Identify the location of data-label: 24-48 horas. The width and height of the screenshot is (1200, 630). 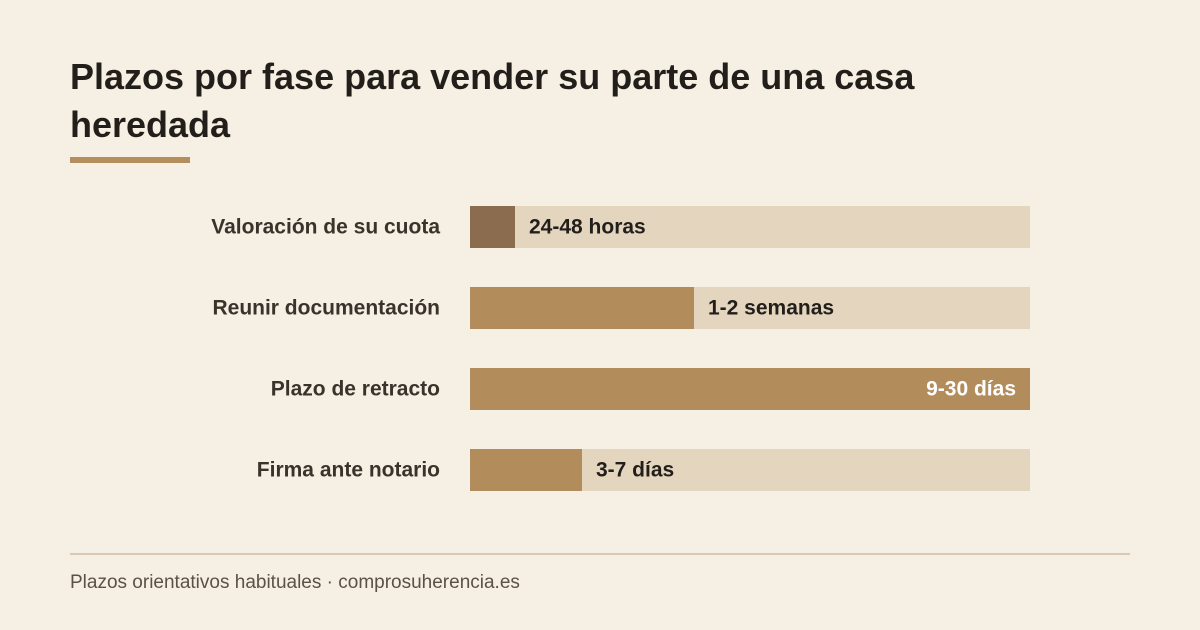
(587, 227).